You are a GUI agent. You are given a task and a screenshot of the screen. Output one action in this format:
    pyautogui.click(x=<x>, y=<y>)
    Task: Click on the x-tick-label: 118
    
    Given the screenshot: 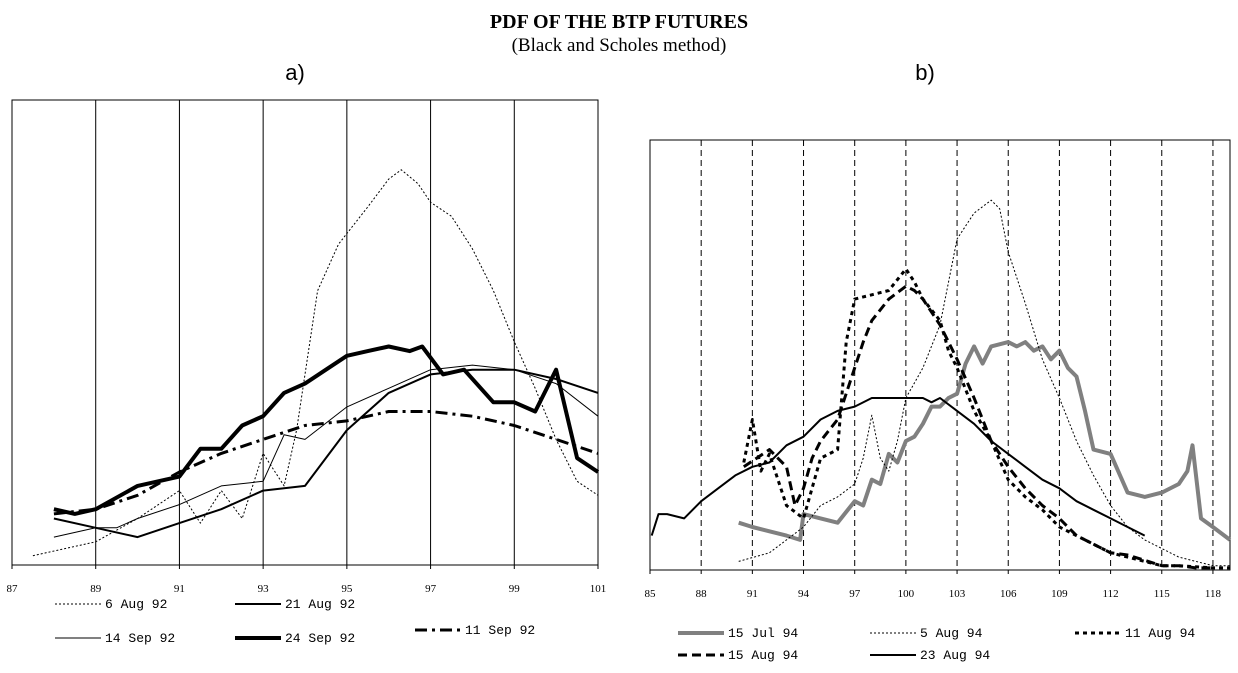 What is the action you would take?
    pyautogui.click(x=1213, y=594)
    